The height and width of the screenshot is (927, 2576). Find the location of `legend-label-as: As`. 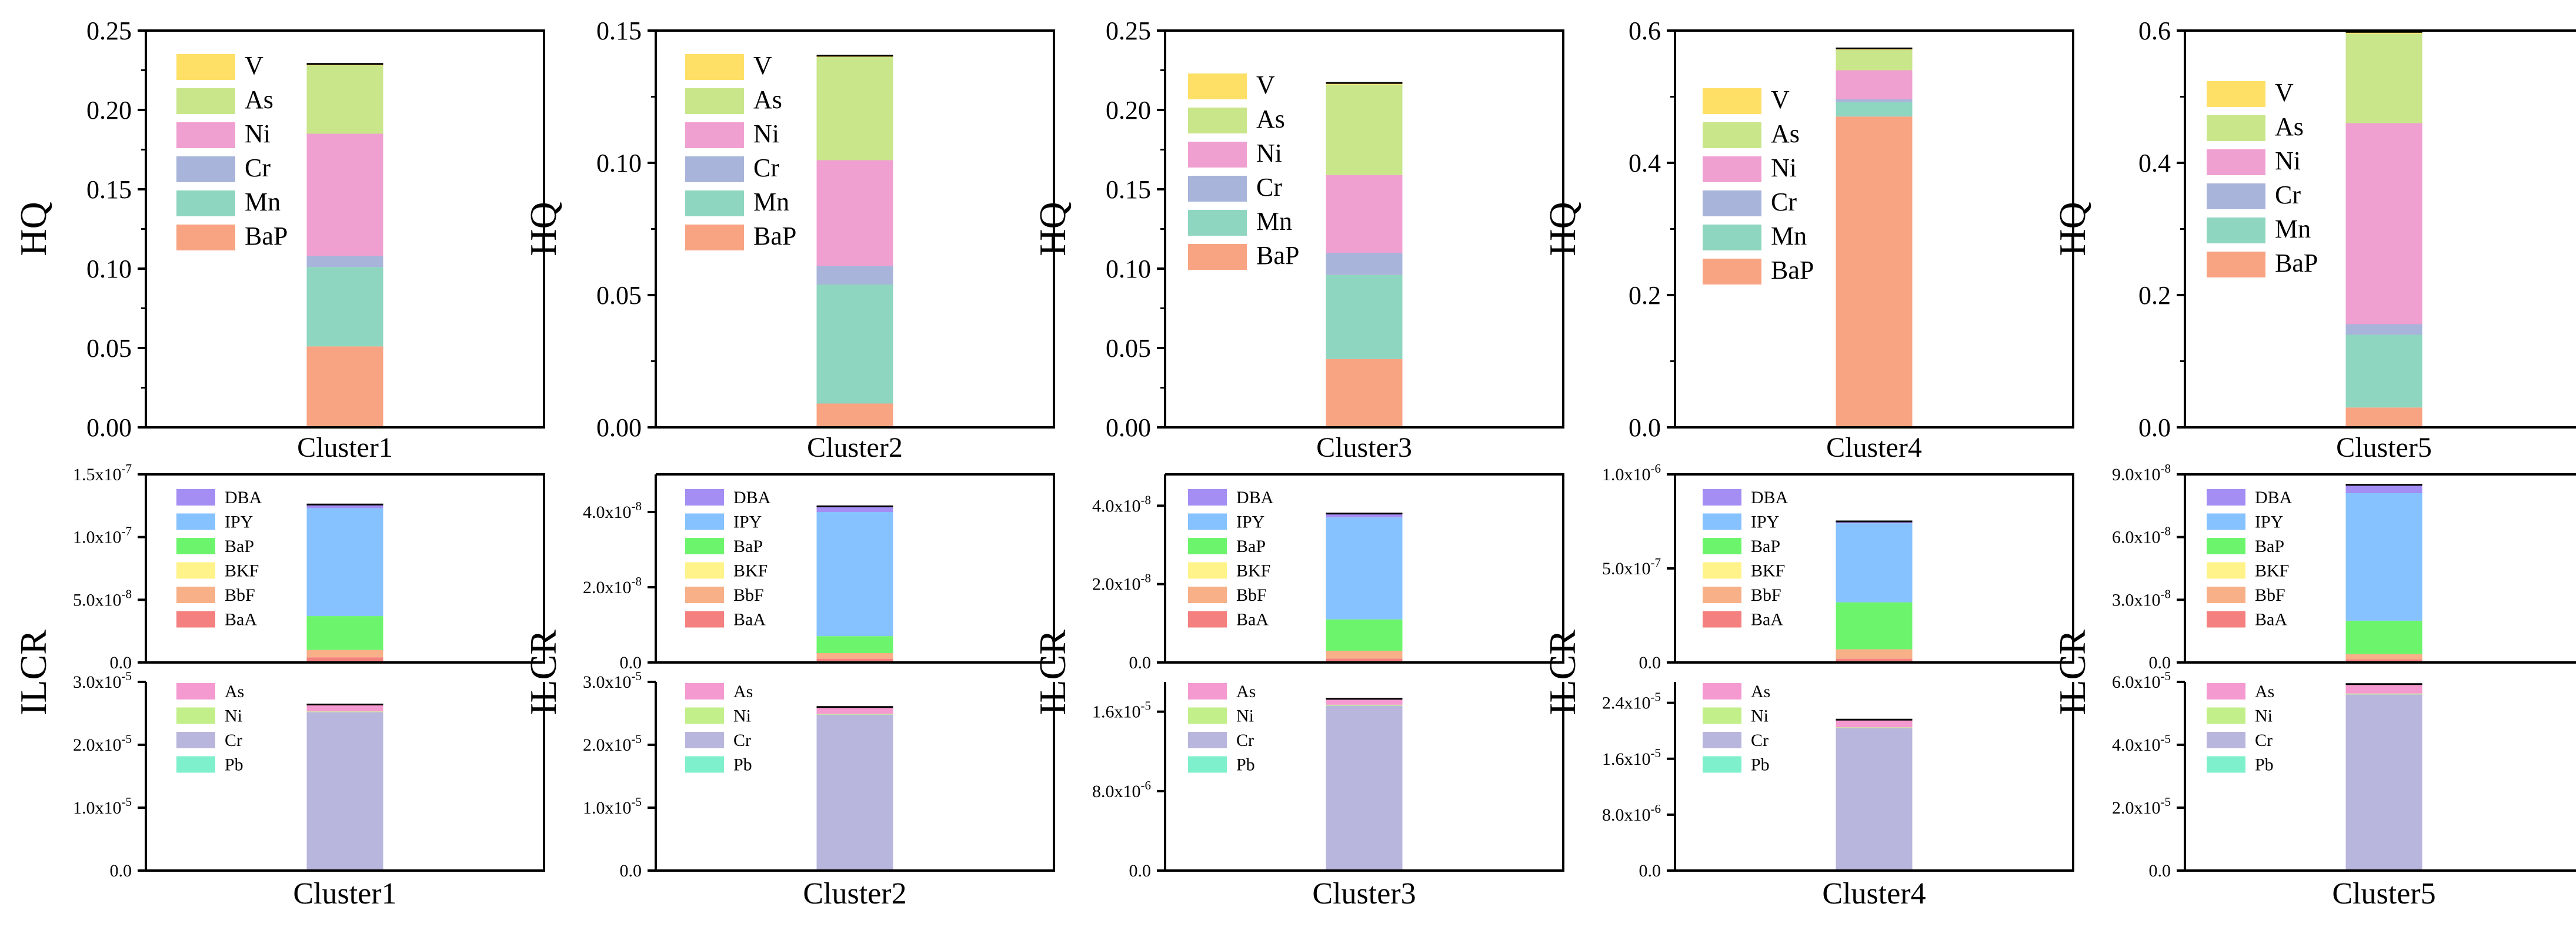

legend-label-as: As is located at coordinates (1246, 691).